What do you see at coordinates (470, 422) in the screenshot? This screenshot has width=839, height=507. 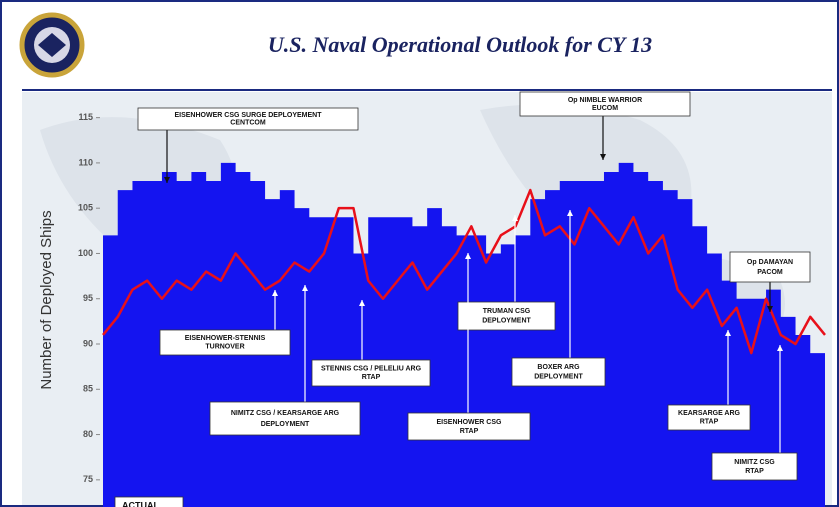 I see `annotation-text: EISENHOWER CSG` at bounding box center [470, 422].